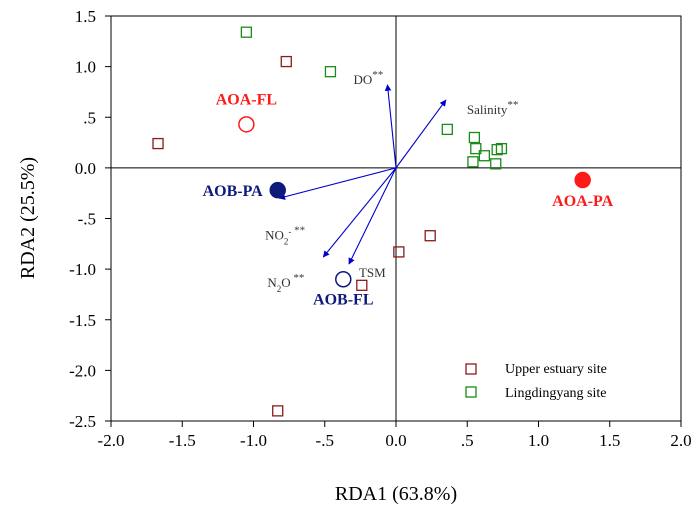 The width and height of the screenshot is (694, 510). I want to click on x-tick-label: -2.0, so click(111, 440).